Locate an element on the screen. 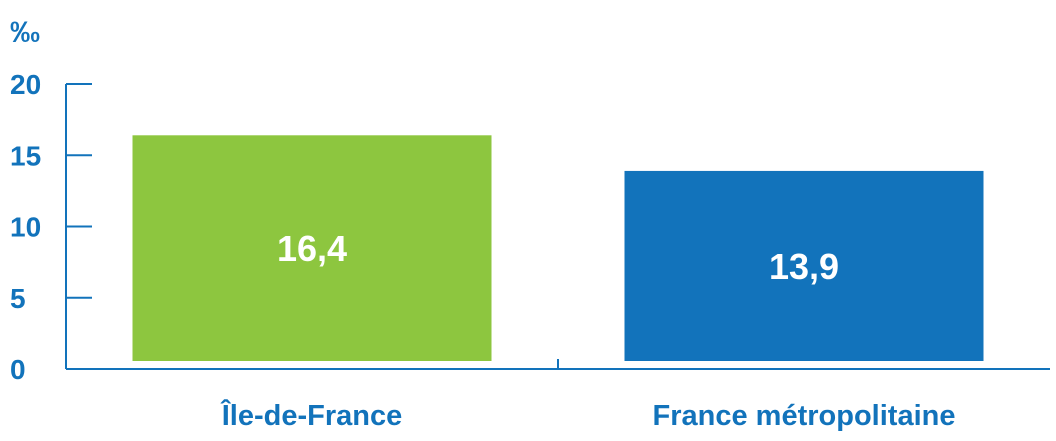 This screenshot has height=441, width=1056. y-axis: 0 5 10 15 20 is located at coordinates (51, 227).